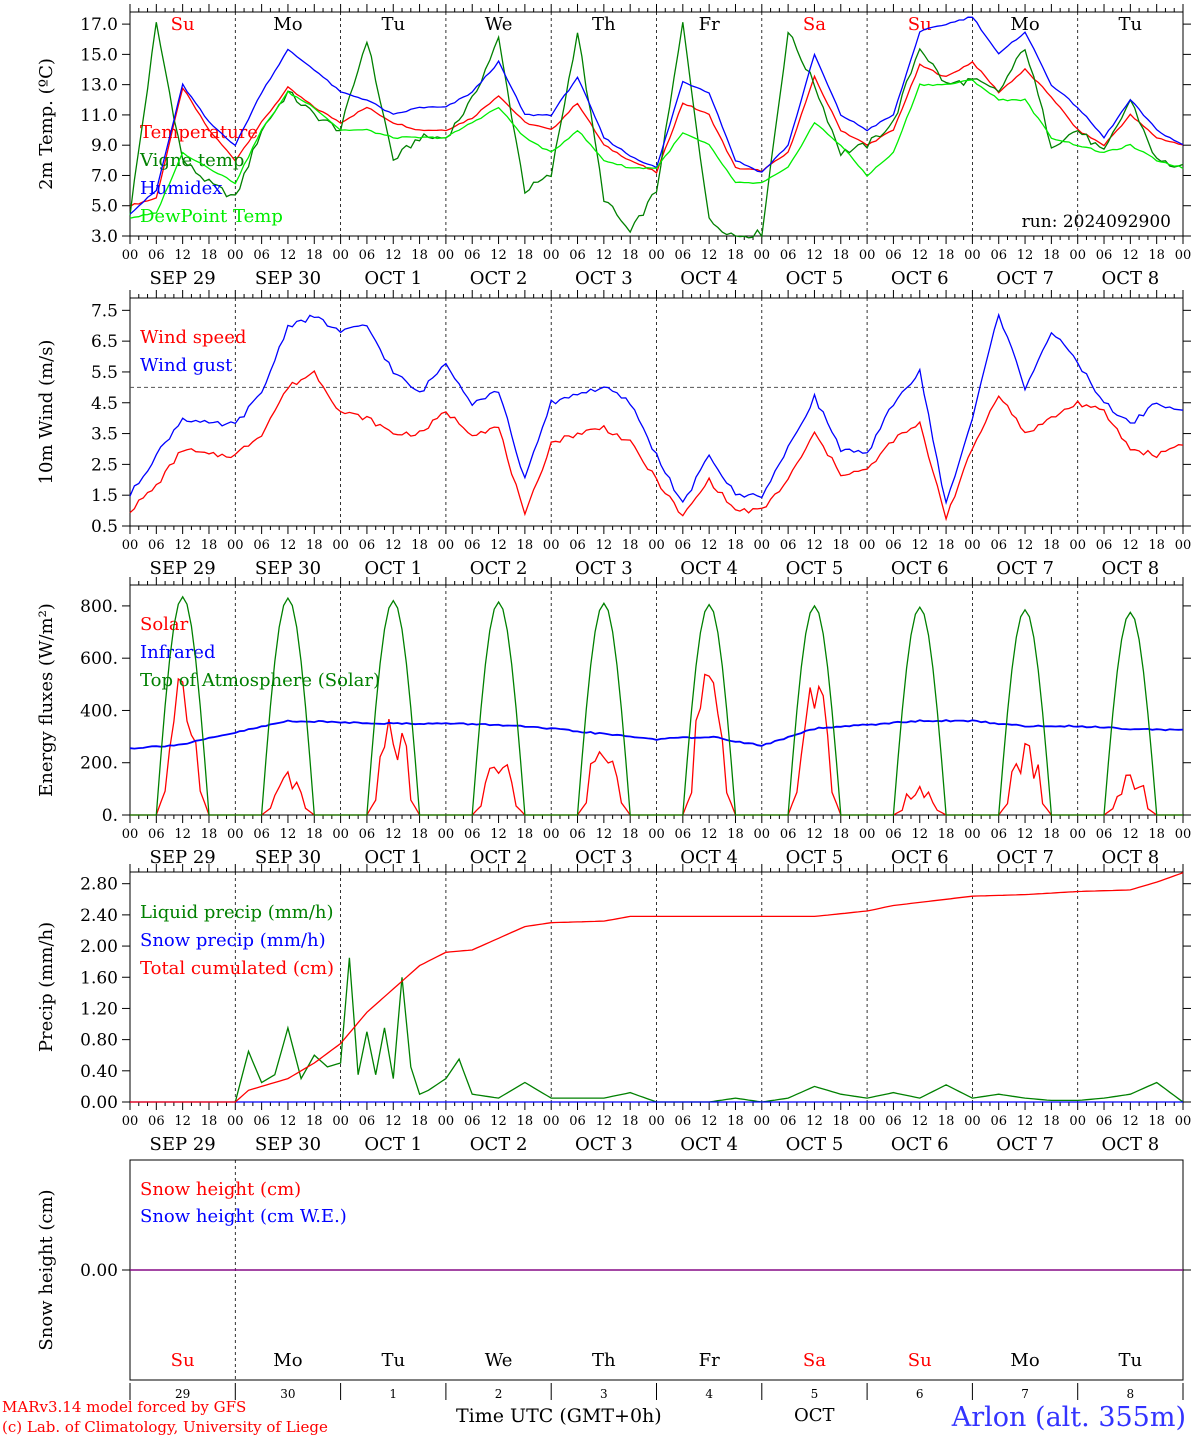 The height and width of the screenshot is (1440, 1194). Describe the element at coordinates (709, 1360) in the screenshot. I see `weekday-label: Fr` at that location.